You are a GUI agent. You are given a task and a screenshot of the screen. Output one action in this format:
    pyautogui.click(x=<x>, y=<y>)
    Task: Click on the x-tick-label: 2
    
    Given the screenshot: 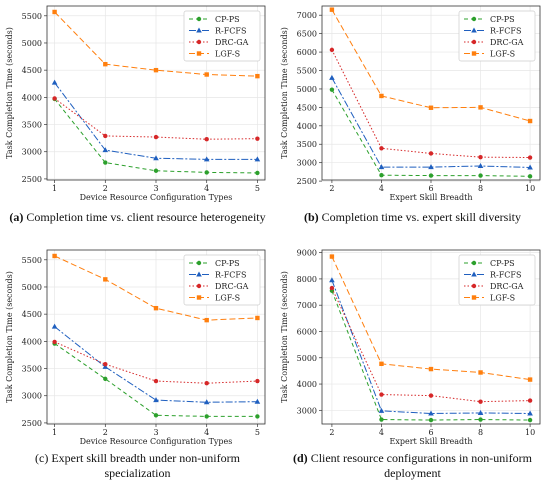 What is the action you would take?
    pyautogui.click(x=105, y=432)
    